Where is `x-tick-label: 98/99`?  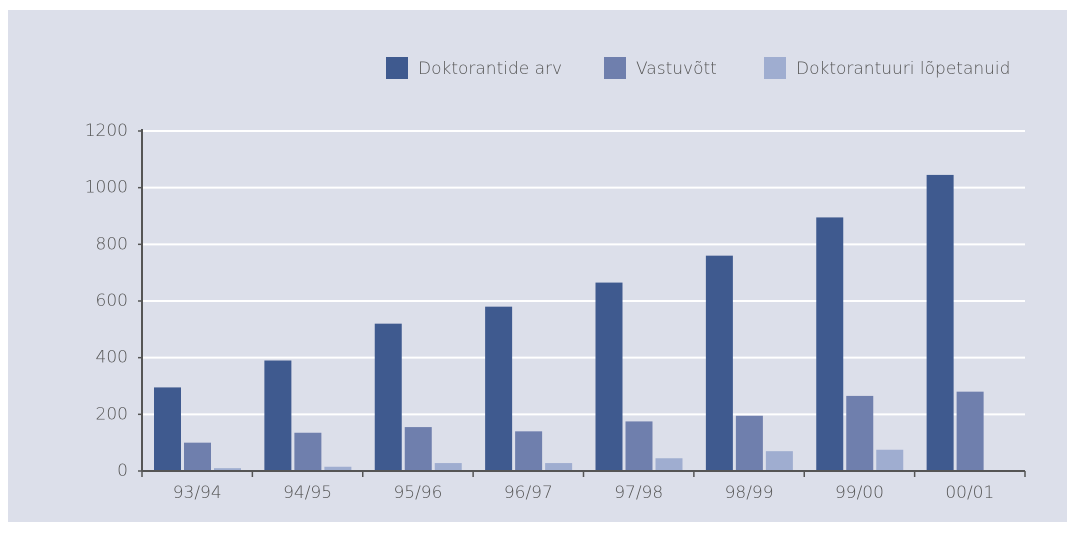 x-tick-label: 98/99 is located at coordinates (749, 493).